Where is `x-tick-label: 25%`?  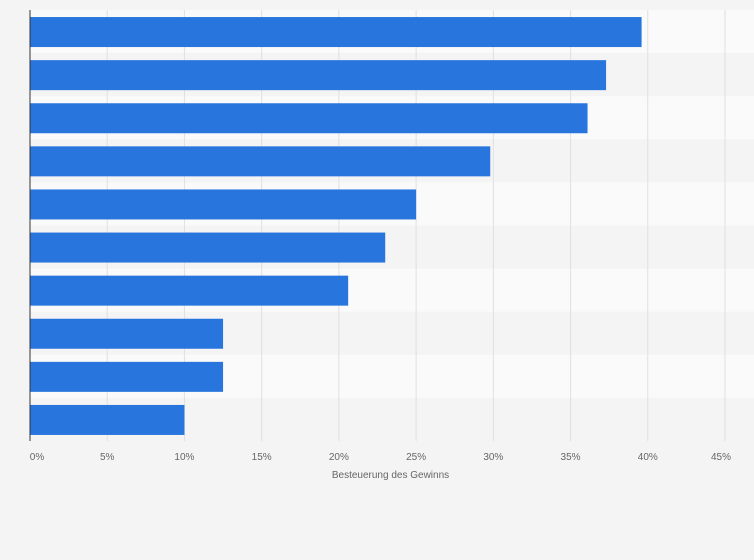 x-tick-label: 25% is located at coordinates (416, 457).